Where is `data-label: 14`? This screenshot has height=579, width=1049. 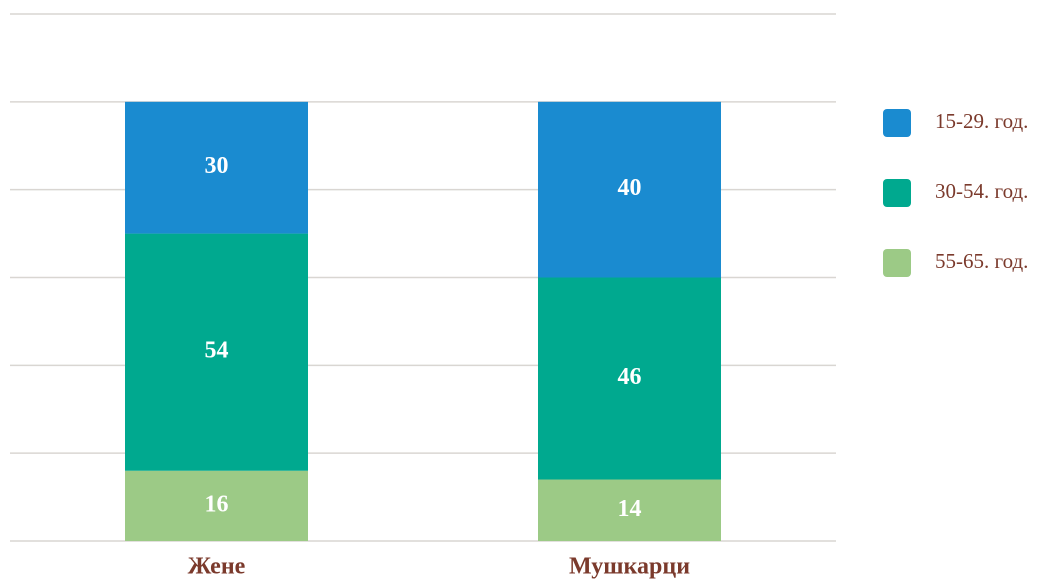 data-label: 14 is located at coordinates (630, 509).